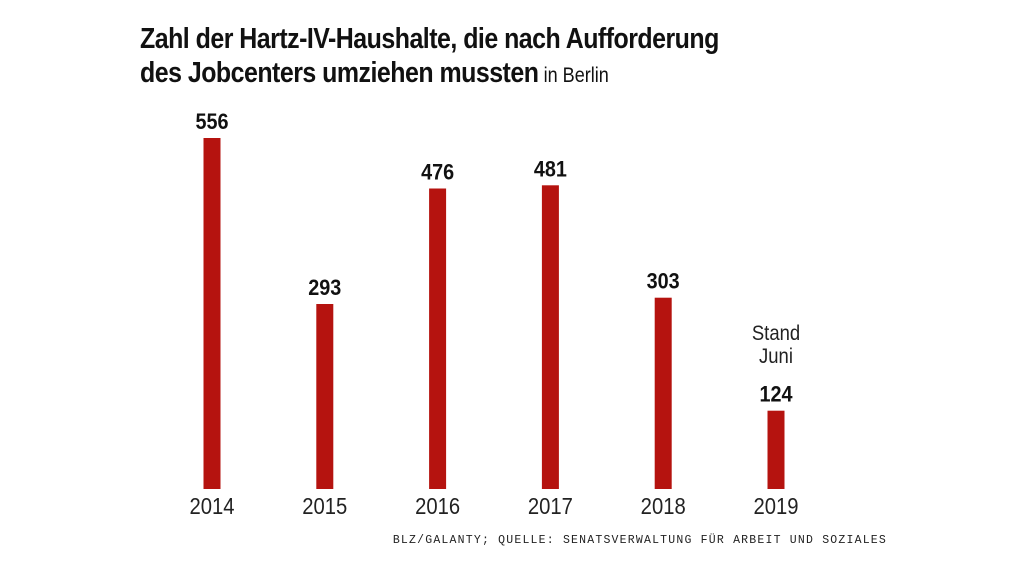  Describe the element at coordinates (324, 506) in the screenshot. I see `x-tick-label-2015: 2015` at that location.